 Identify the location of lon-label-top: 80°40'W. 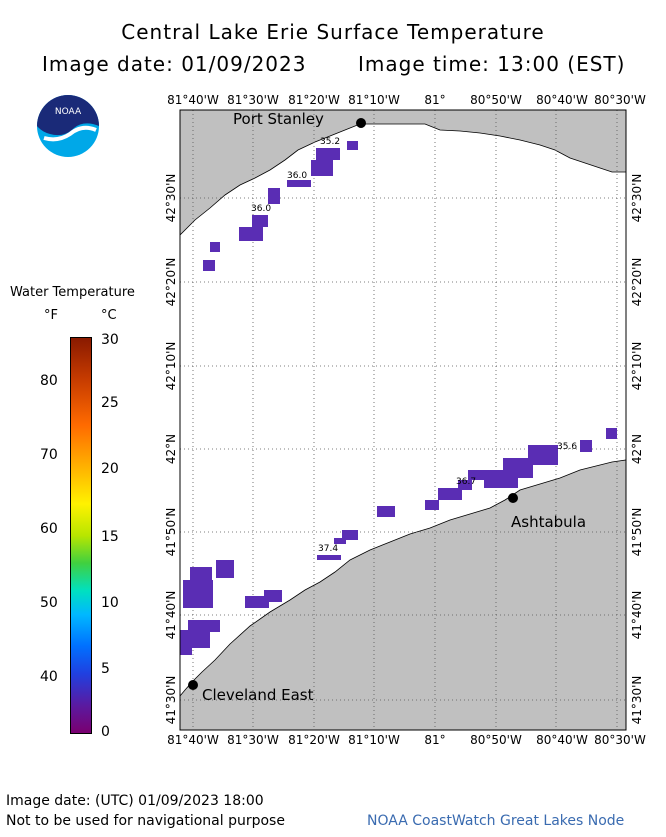
(562, 100).